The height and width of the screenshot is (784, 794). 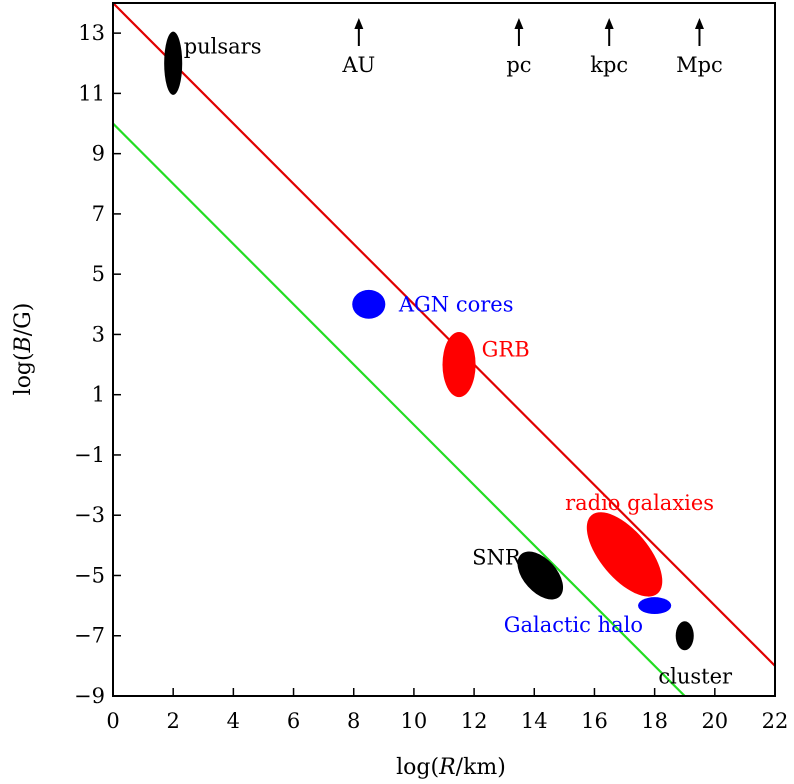 I want to click on y-tick-label: 7, so click(x=98, y=214).